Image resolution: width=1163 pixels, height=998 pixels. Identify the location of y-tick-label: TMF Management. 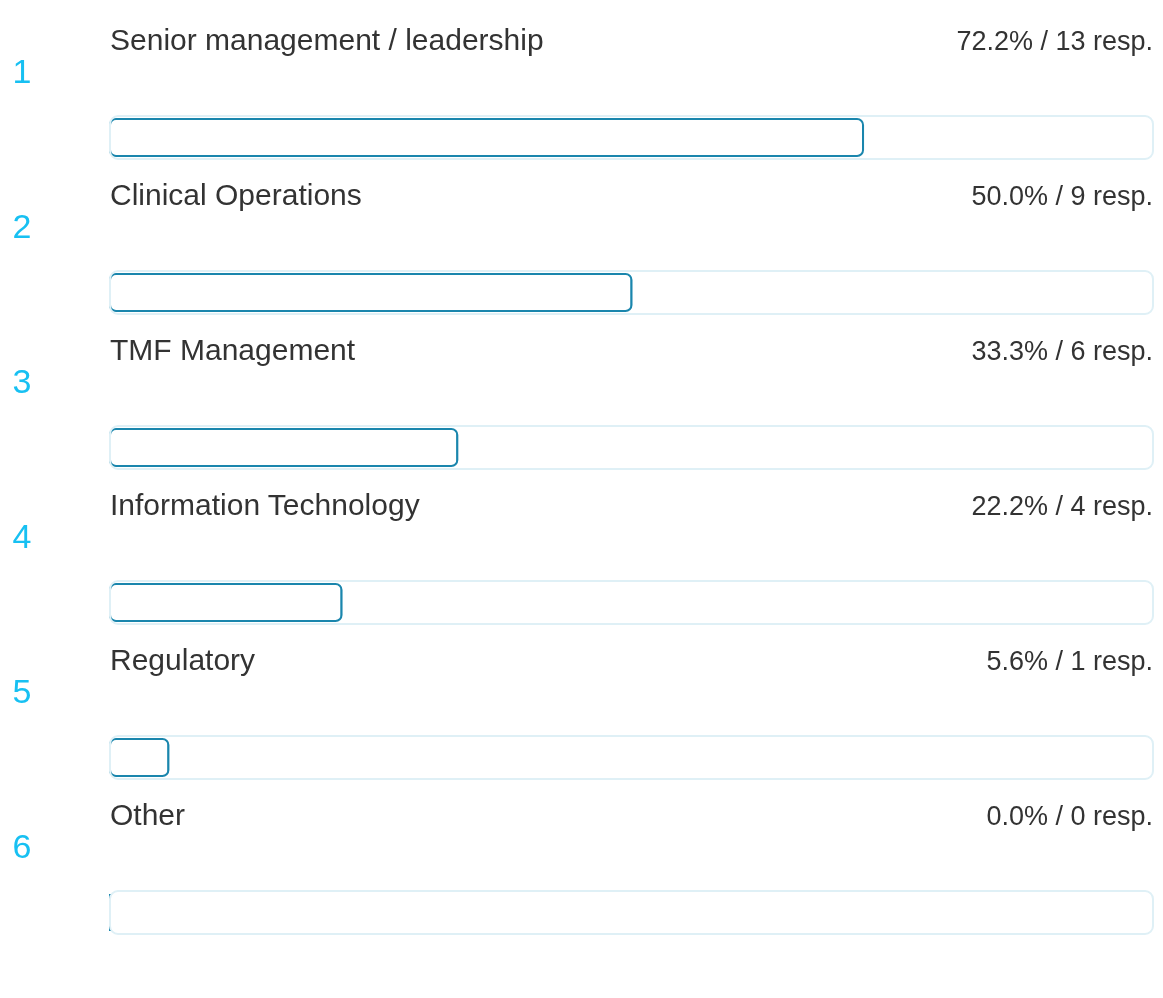
(233, 349).